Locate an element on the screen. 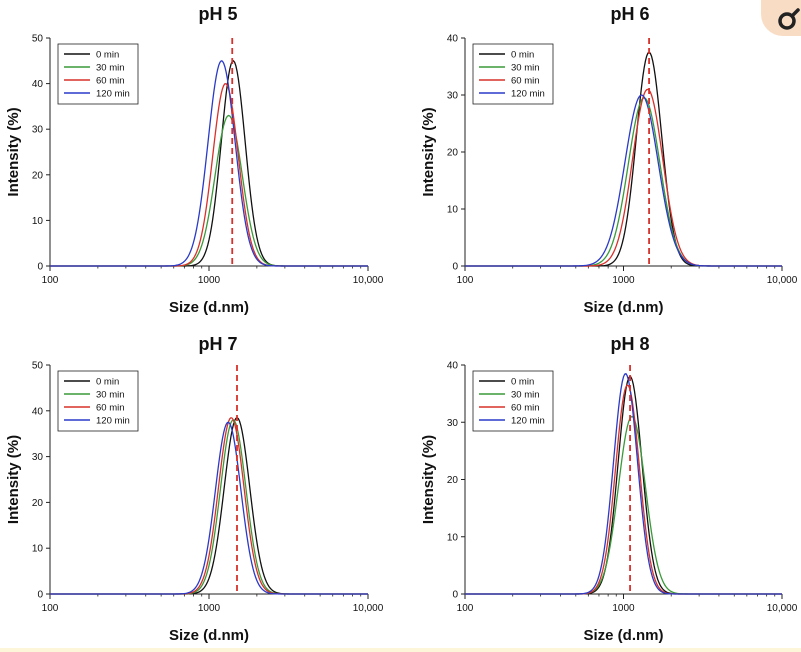 The image size is (801, 652). chart-title: pH 6 is located at coordinates (629, 14).